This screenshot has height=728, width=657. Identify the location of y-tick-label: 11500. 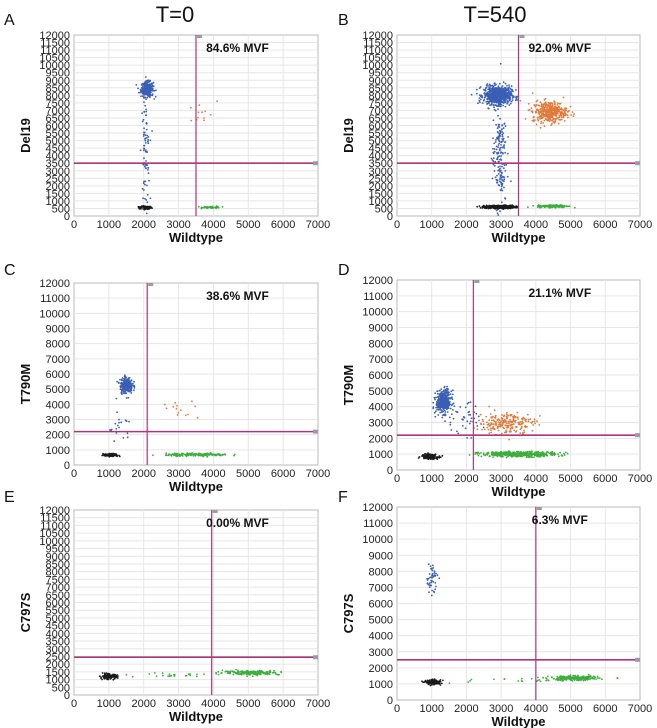
(55, 44).